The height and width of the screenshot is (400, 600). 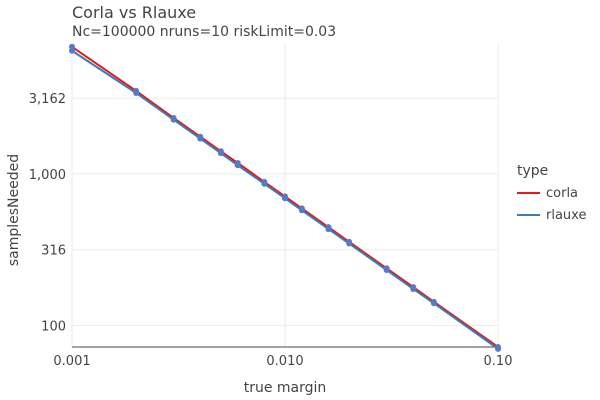 What do you see at coordinates (53, 326) in the screenshot?
I see `y-tick-label: 100` at bounding box center [53, 326].